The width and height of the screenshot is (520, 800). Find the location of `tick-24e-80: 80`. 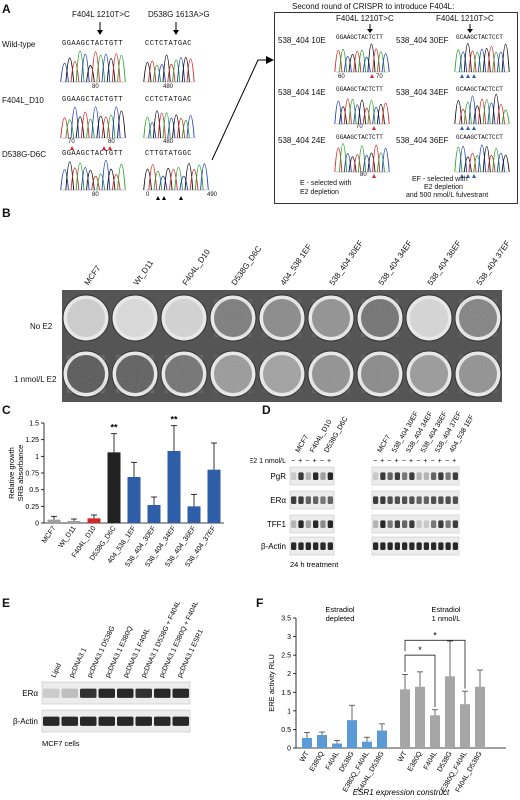

tick-24e-80: 80 is located at coordinates (363, 175).